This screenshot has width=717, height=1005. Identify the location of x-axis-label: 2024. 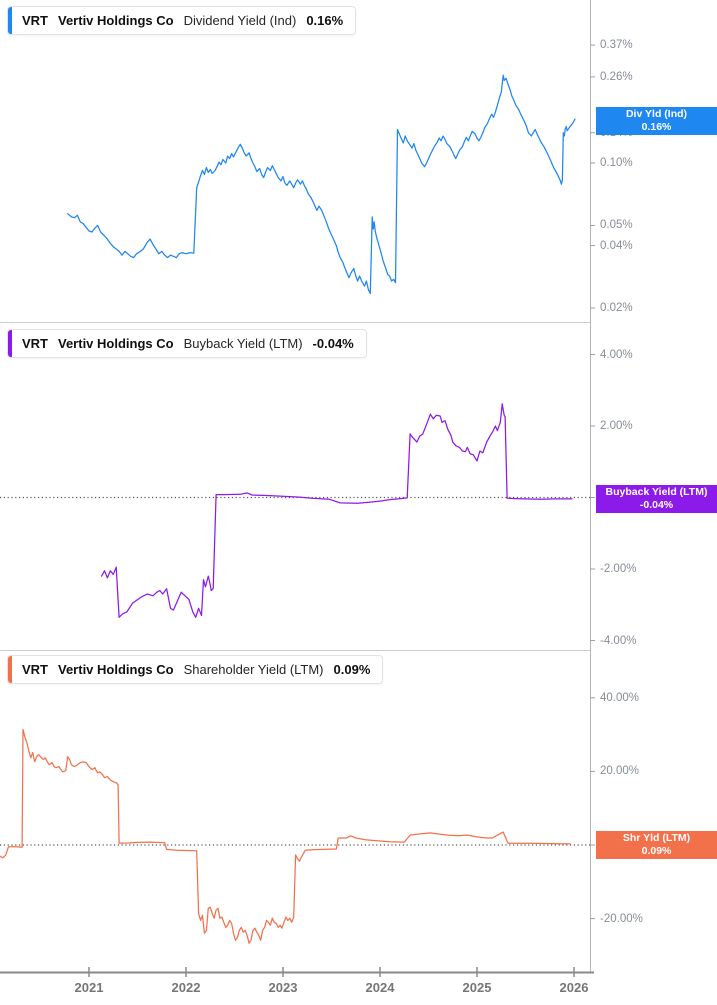
(380, 987).